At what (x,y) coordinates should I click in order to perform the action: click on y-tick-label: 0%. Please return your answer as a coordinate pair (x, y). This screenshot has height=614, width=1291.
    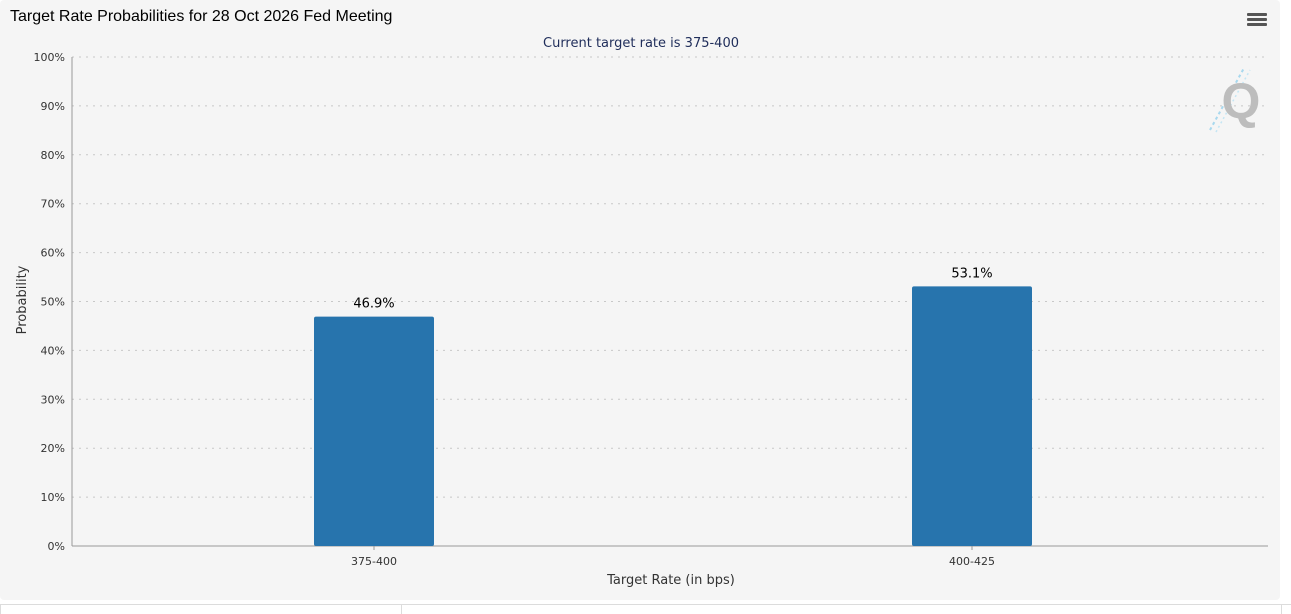
    Looking at the image, I should click on (56, 546).